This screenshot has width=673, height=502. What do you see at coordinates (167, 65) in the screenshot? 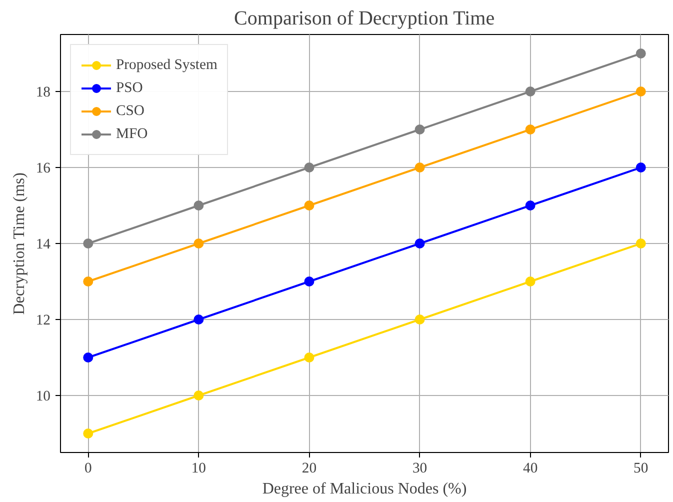
I see `legend-label: Proposed System` at bounding box center [167, 65].